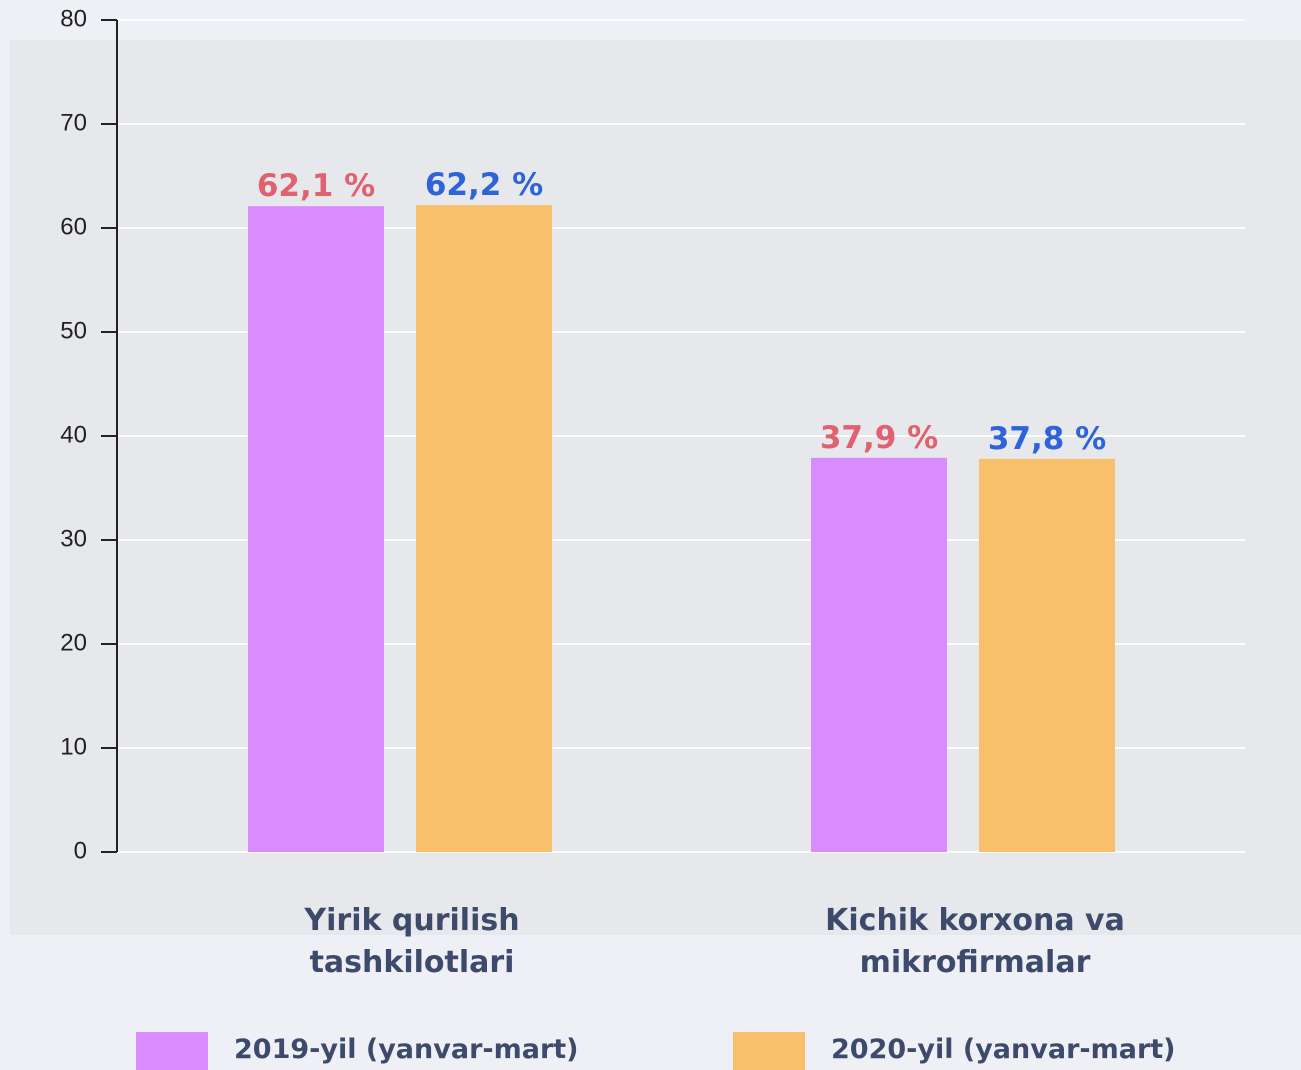  What do you see at coordinates (412, 941) in the screenshot?
I see `category-label: Yirik qurilish tashkilotlari` at bounding box center [412, 941].